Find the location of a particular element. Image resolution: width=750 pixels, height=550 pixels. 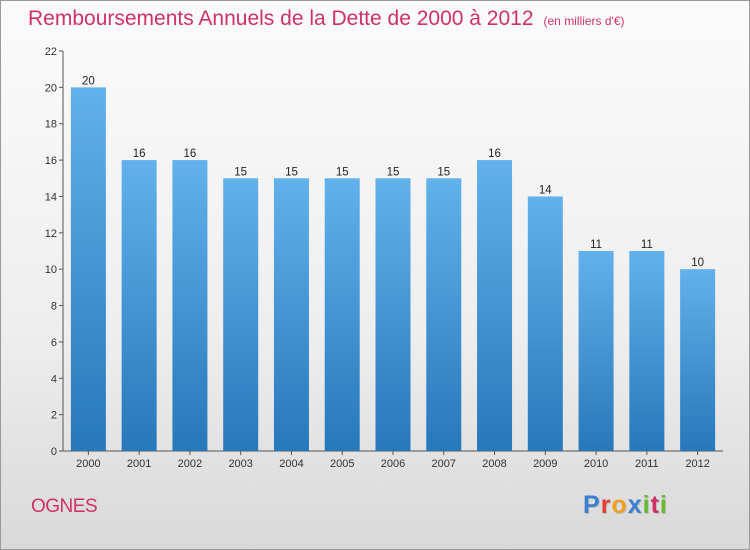

x-tick-label: 2011 is located at coordinates (647, 464).